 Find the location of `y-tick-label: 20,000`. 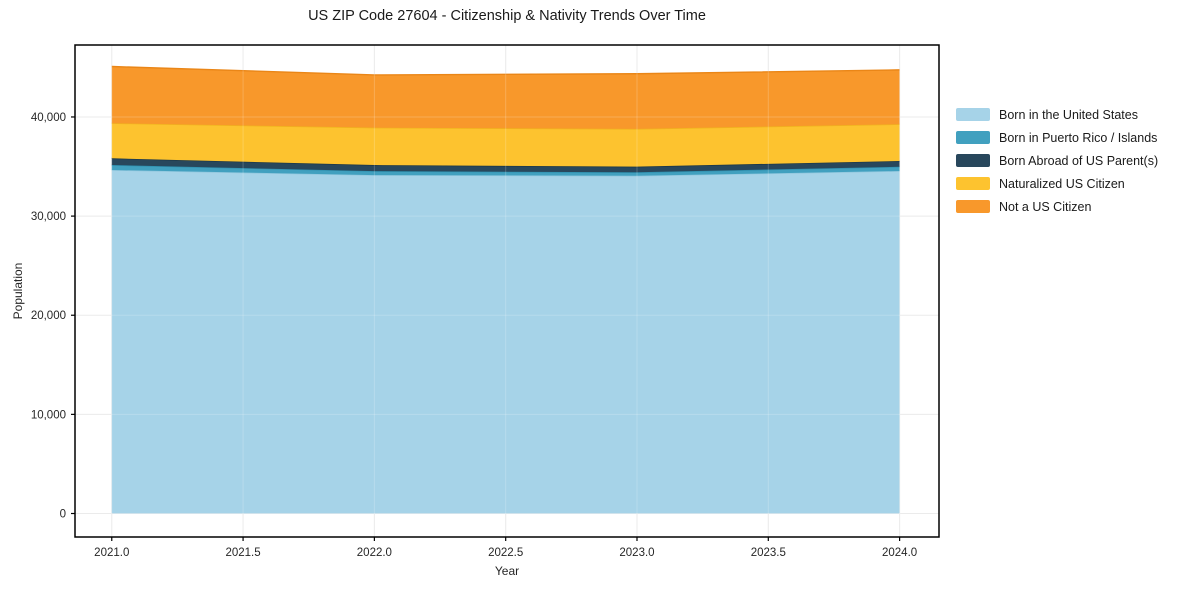

y-tick-label: 20,000 is located at coordinates (48, 316).